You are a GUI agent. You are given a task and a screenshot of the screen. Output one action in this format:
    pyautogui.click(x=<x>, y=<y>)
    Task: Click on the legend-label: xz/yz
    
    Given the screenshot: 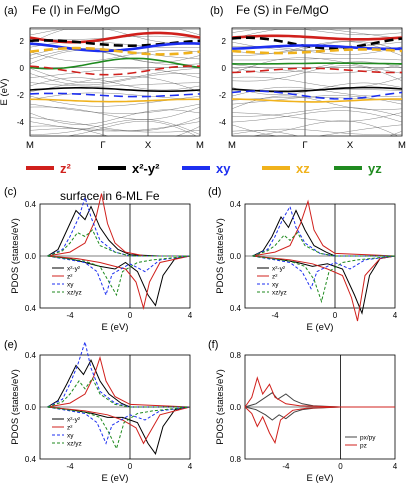 What is the action you would take?
    pyautogui.click(x=74, y=293)
    